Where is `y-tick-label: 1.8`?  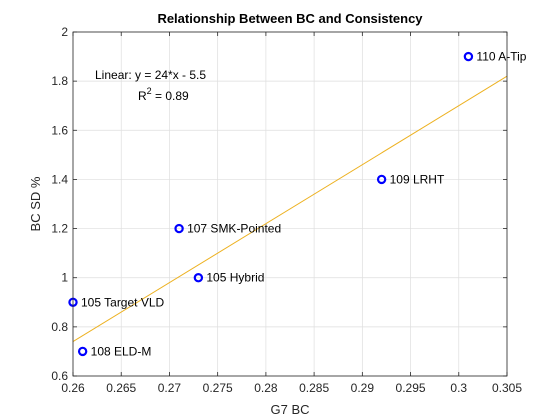 y-tick-label: 1.8 is located at coordinates (59, 81).